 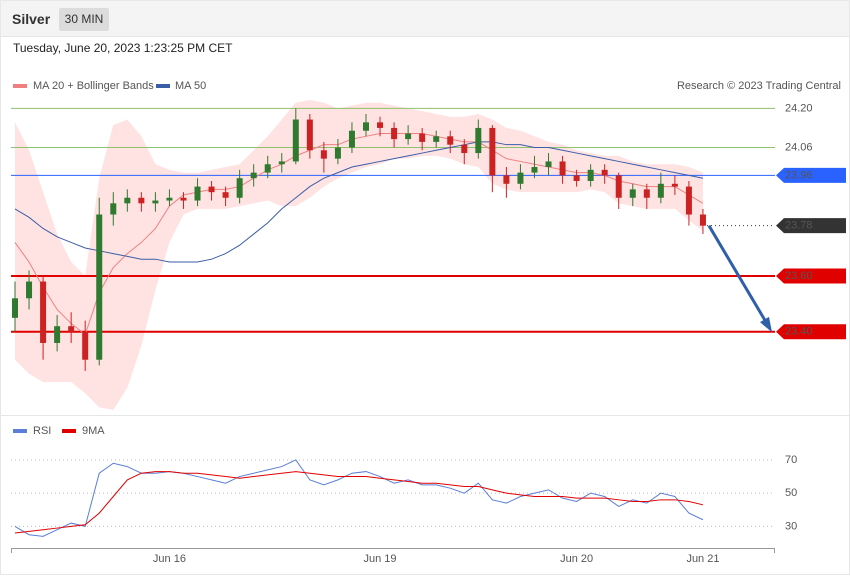 What do you see at coordinates (766, 324) in the screenshot?
I see `forecast-arrowhead` at bounding box center [766, 324].